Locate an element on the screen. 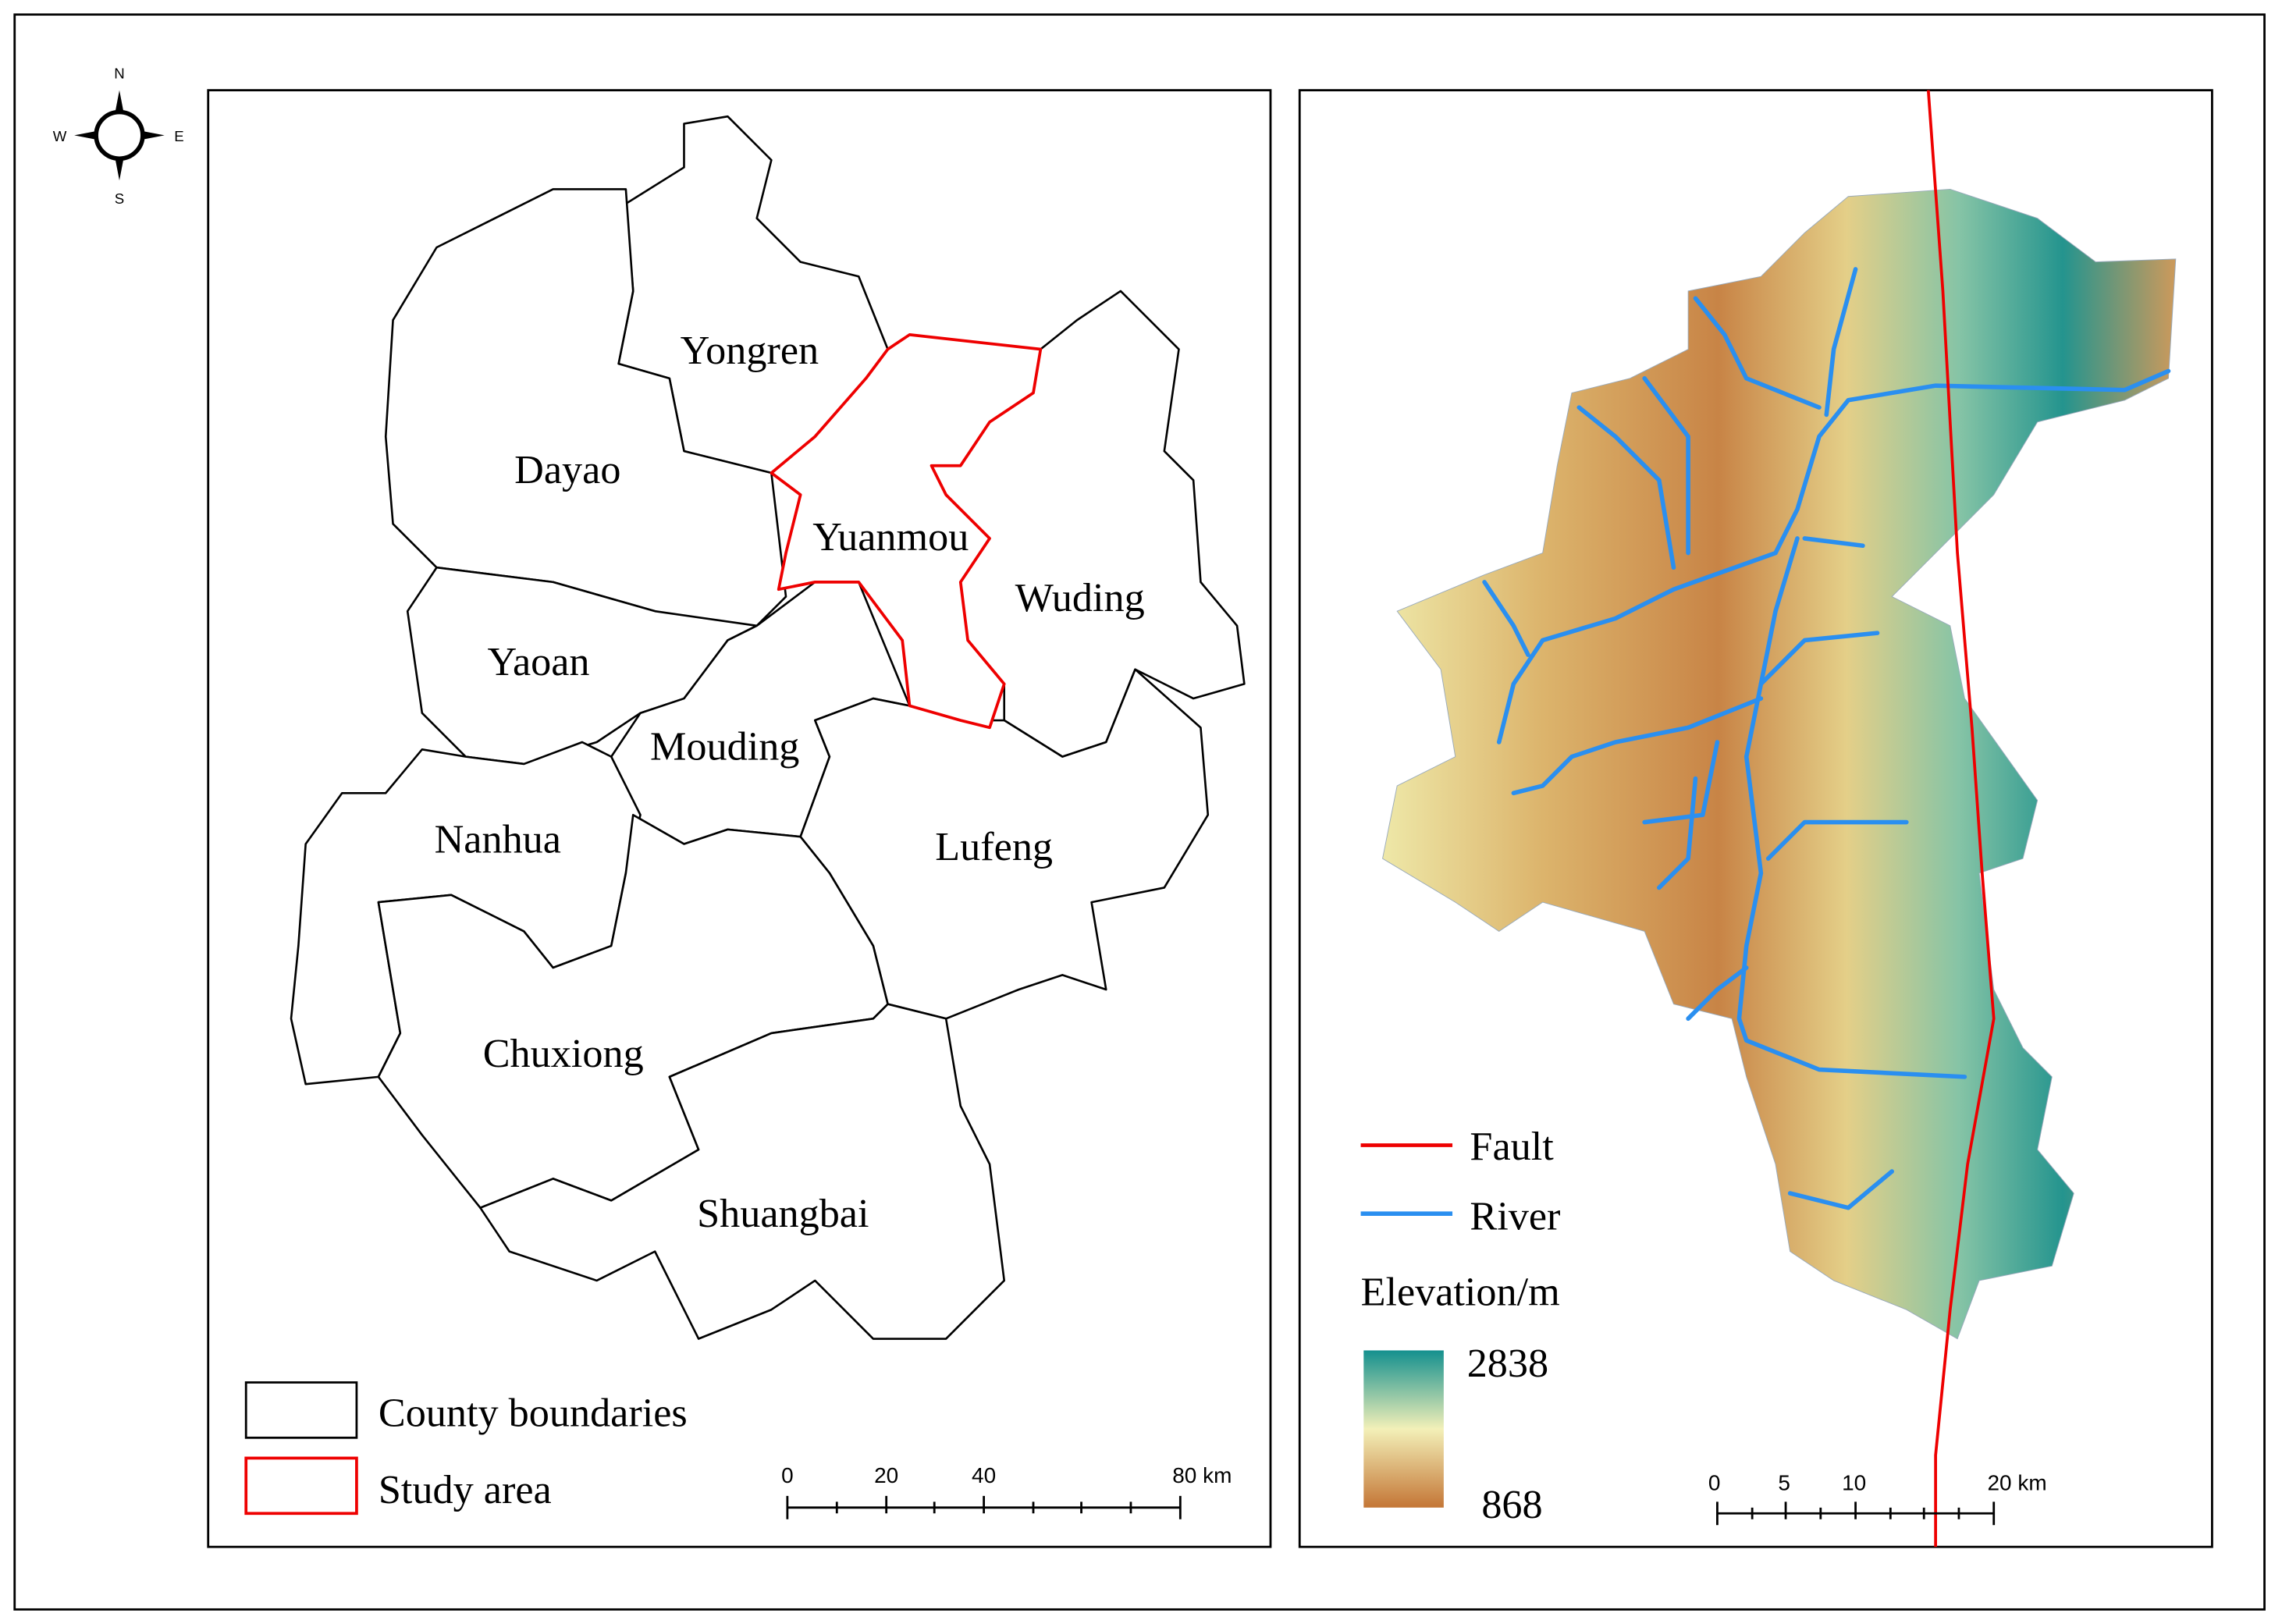 The image size is (2282, 1624). compass-n: N is located at coordinates (119, 74).